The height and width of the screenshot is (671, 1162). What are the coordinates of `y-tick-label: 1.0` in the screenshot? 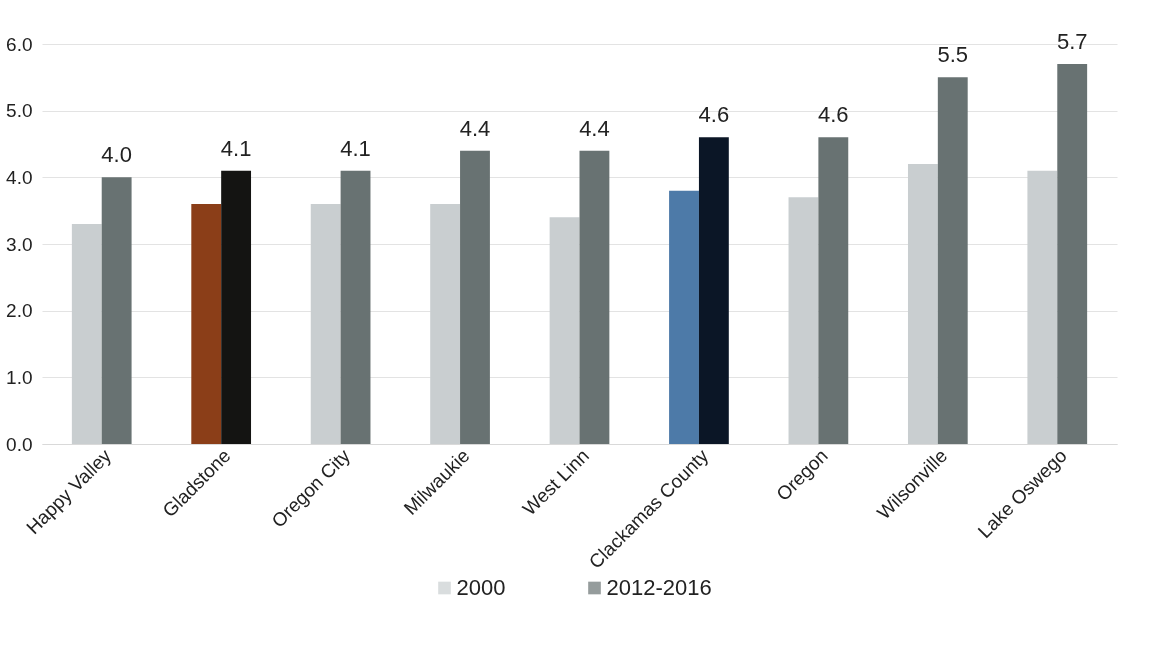 It's located at (19, 377).